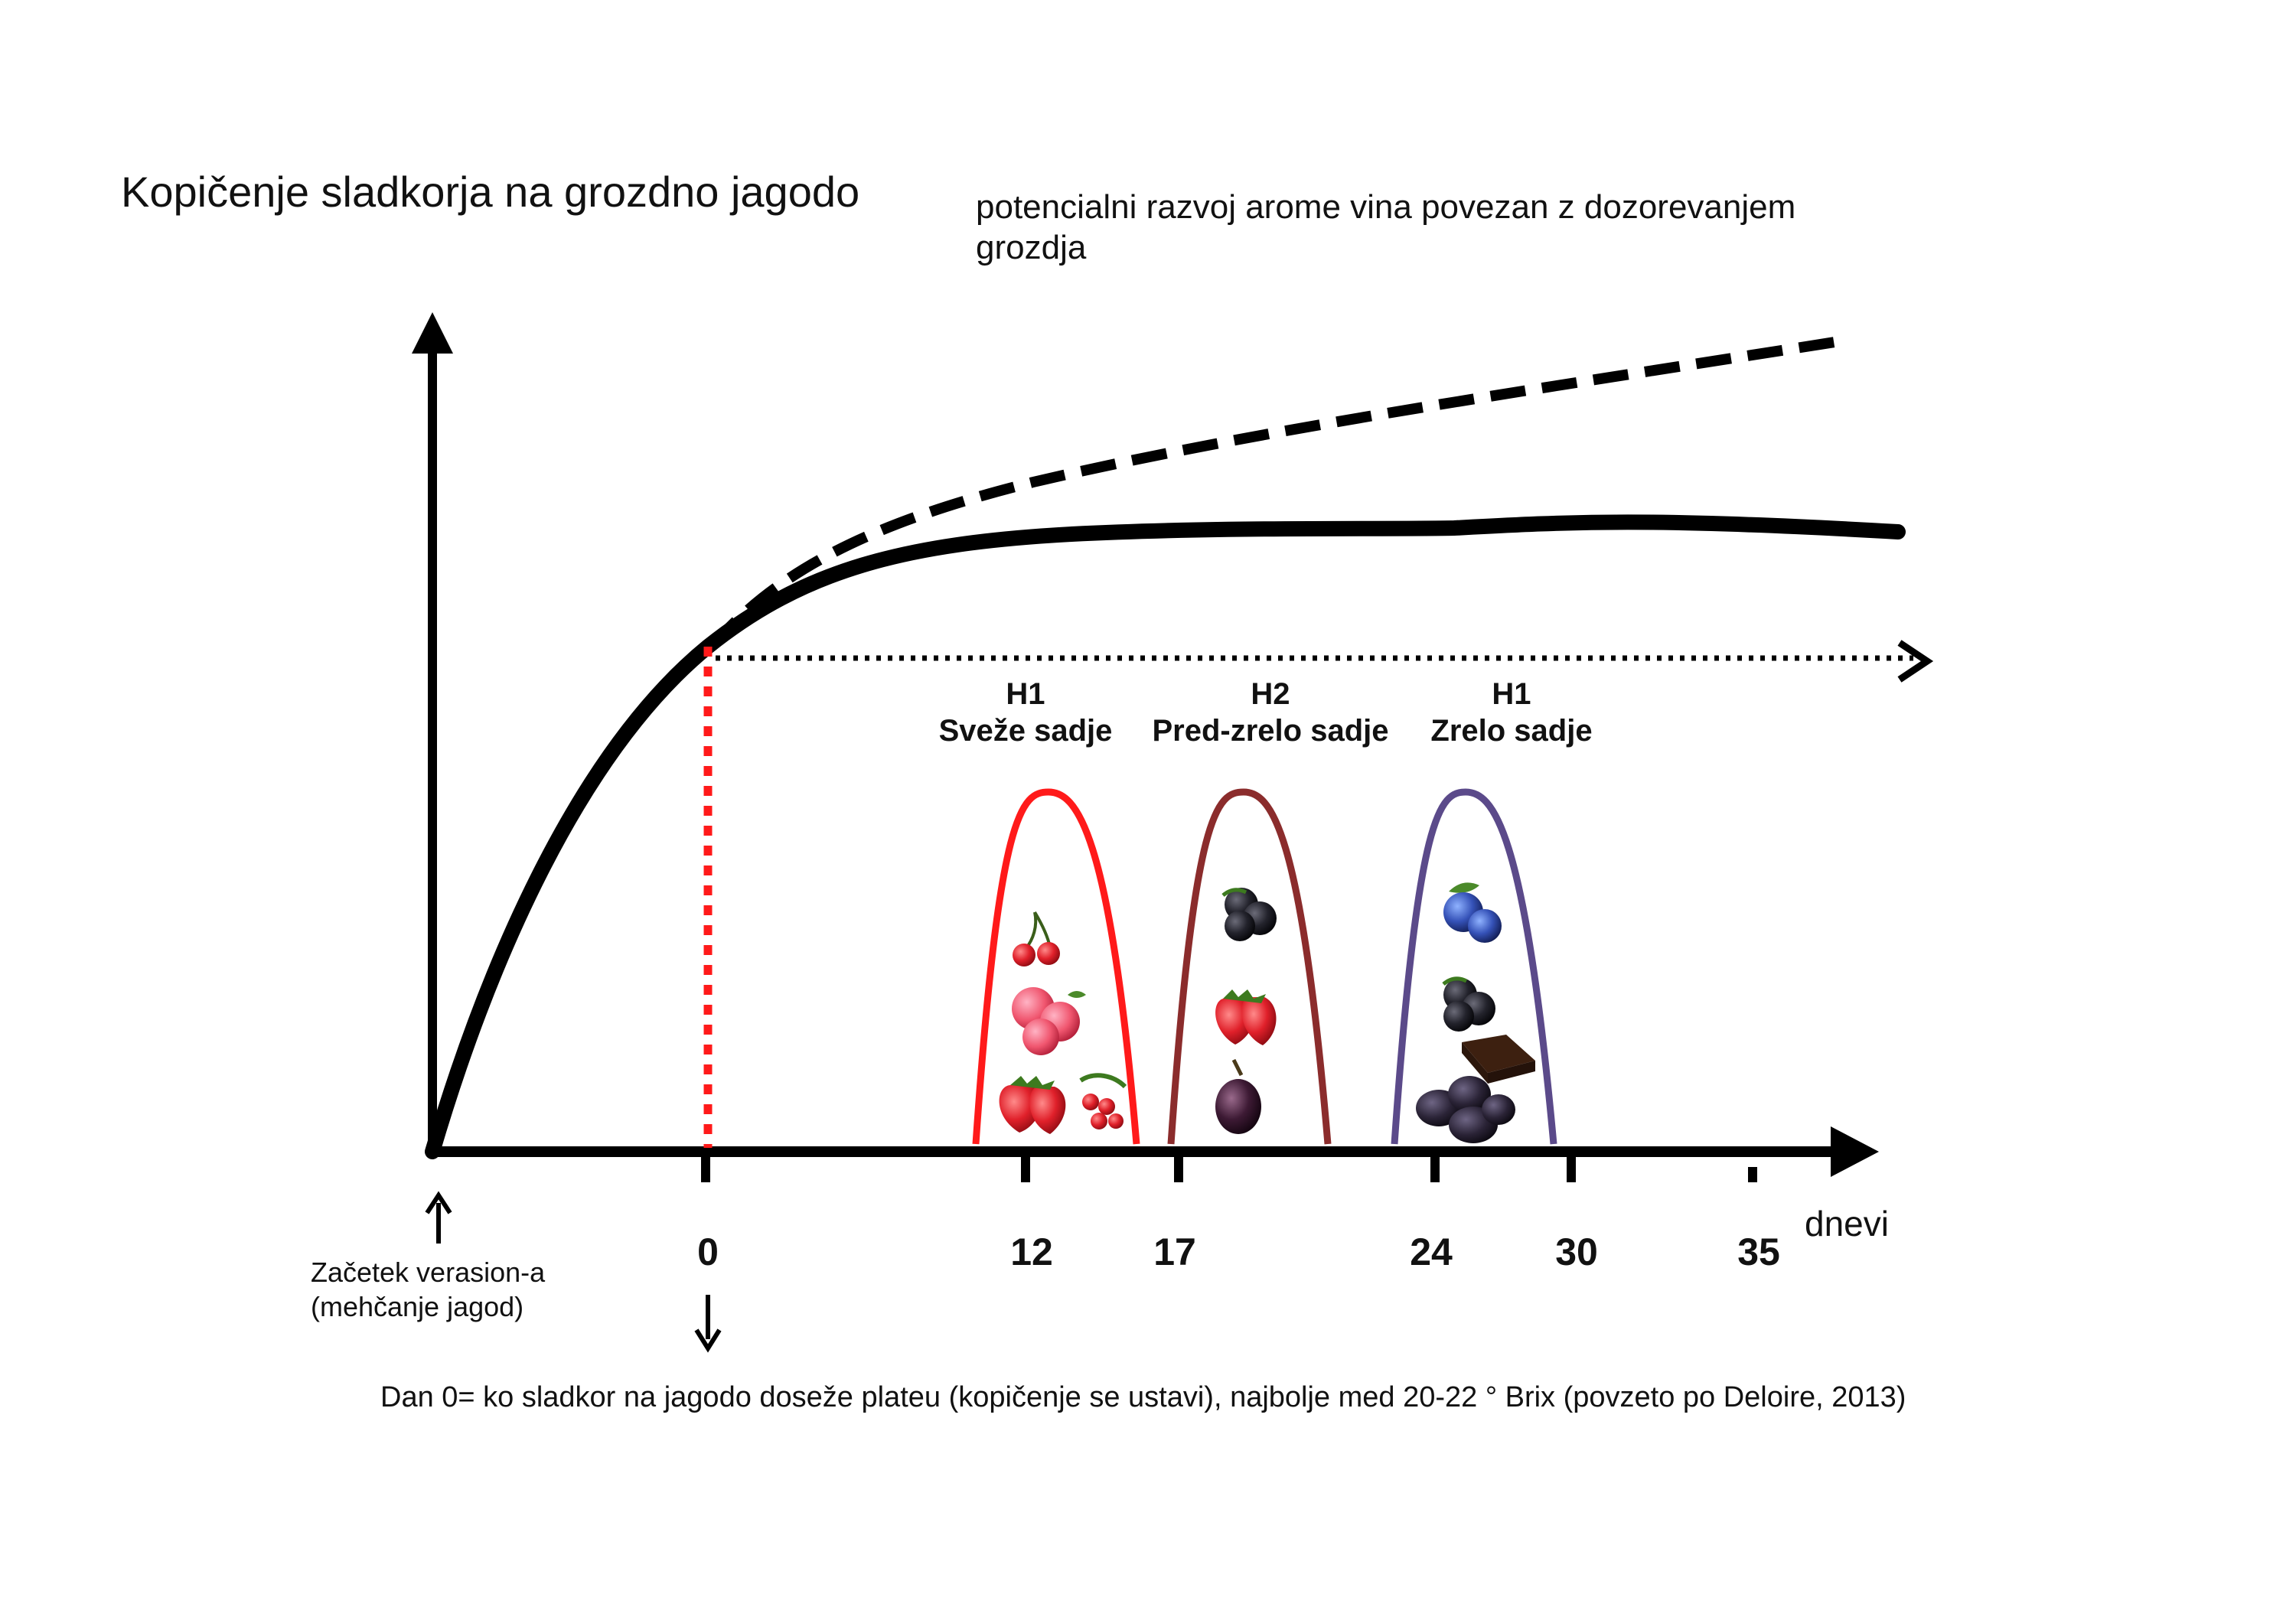 The width and height of the screenshot is (2296, 1607). I want to click on phase-1-code: H1, so click(1025, 694).